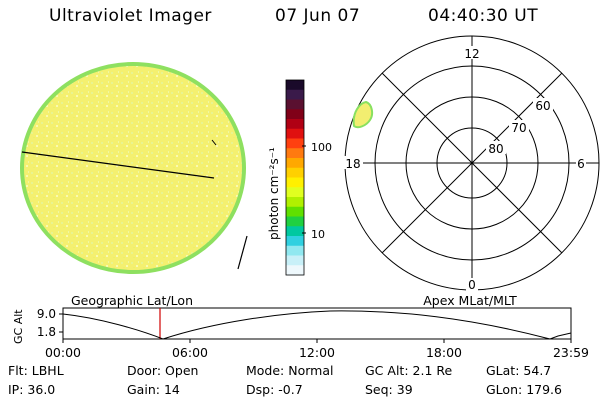  What do you see at coordinates (470, 300) in the screenshot?
I see `apex-caption: Apex MLat/MLT` at bounding box center [470, 300].